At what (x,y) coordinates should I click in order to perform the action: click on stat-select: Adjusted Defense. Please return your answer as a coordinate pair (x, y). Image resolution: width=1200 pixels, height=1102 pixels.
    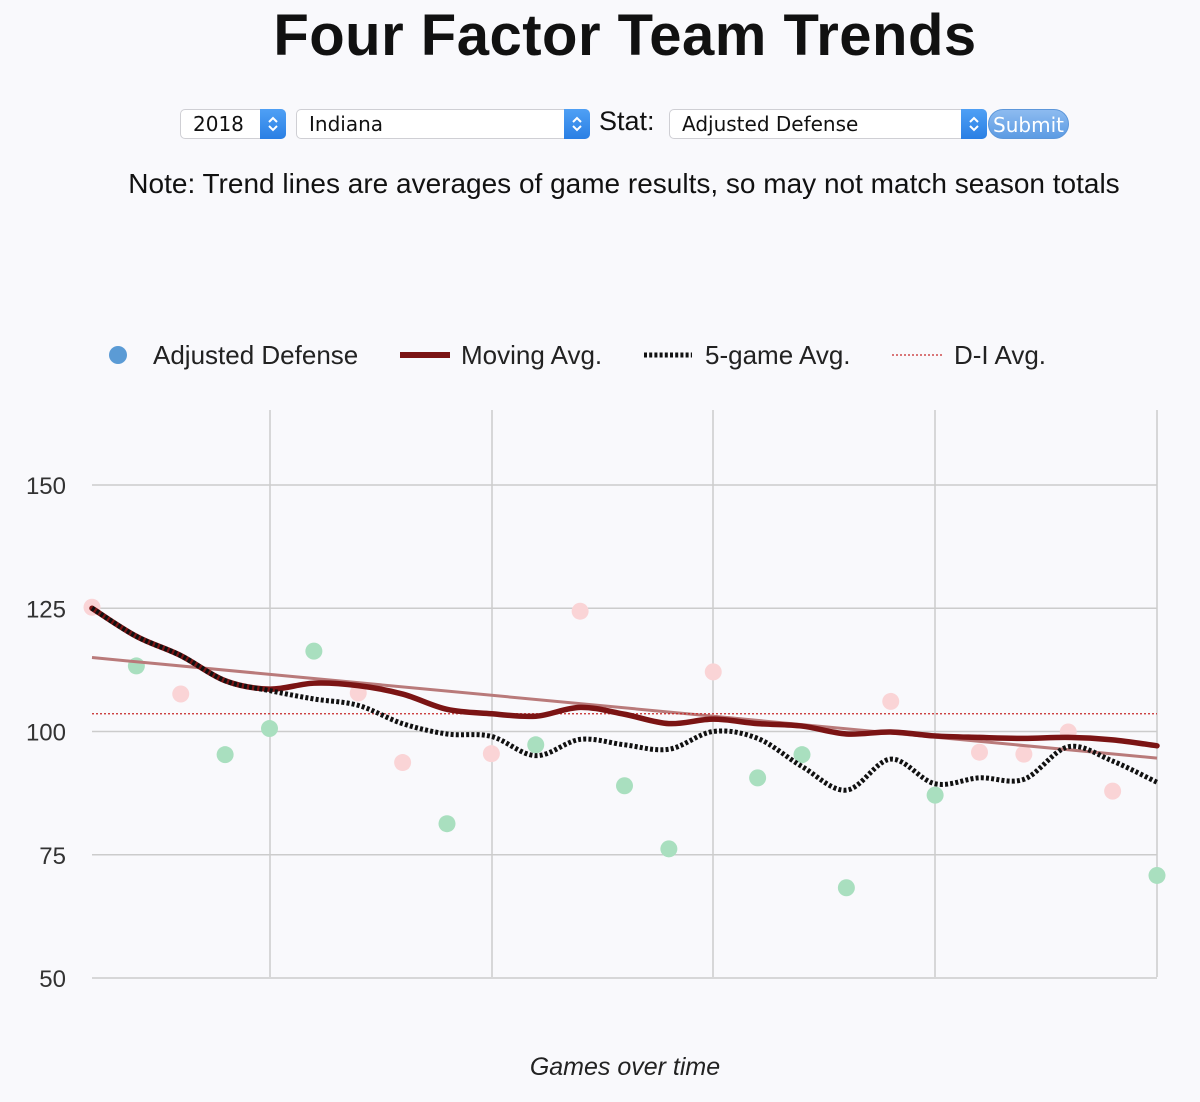
    Looking at the image, I should click on (828, 124).